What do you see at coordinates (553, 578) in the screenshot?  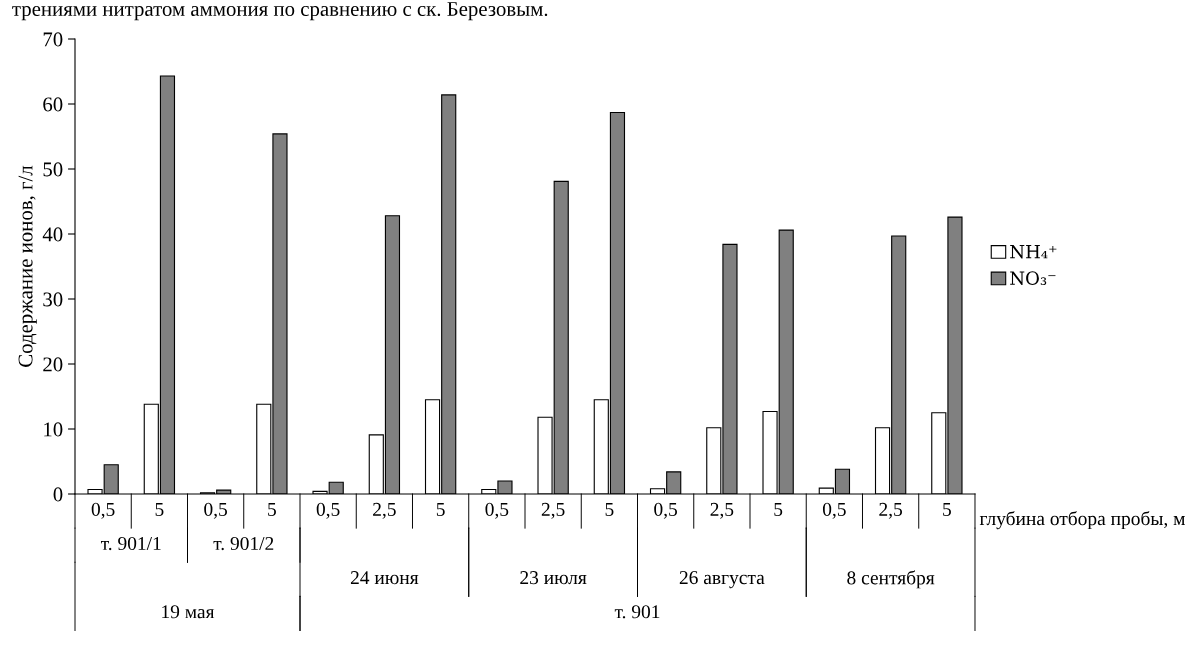 I see `text: 23 июля` at bounding box center [553, 578].